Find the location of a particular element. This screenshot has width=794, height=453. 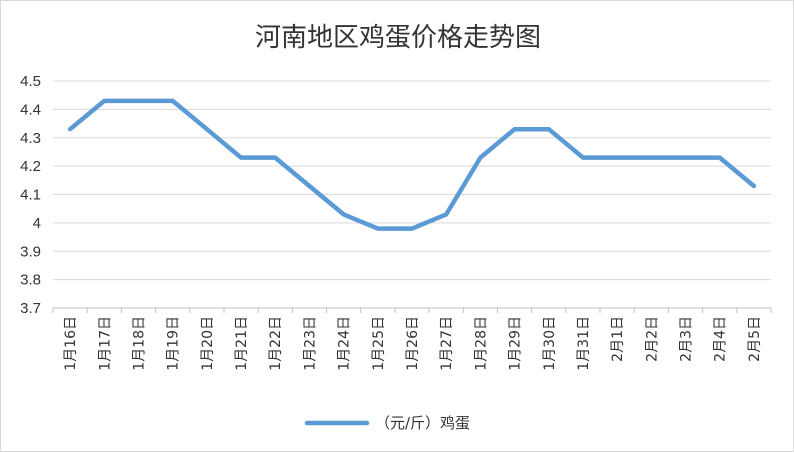

x-tick-label: 1月24日 is located at coordinates (345, 343).